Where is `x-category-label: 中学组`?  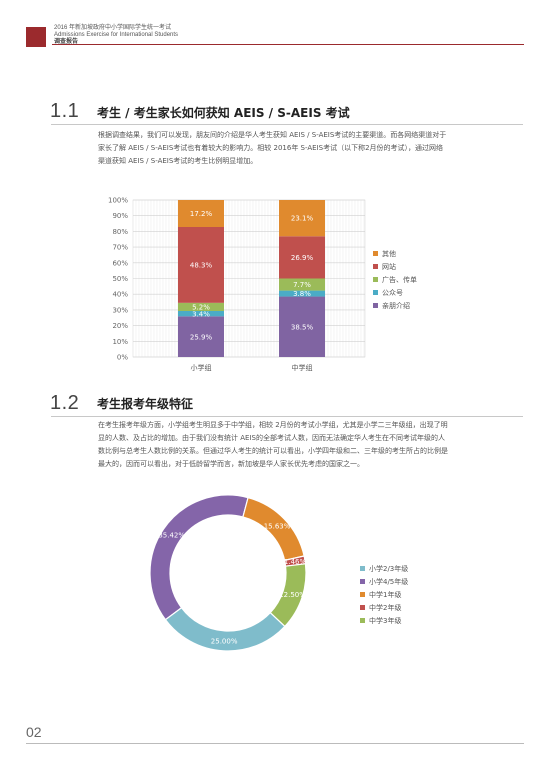 x-category-label: 中学组 is located at coordinates (302, 367).